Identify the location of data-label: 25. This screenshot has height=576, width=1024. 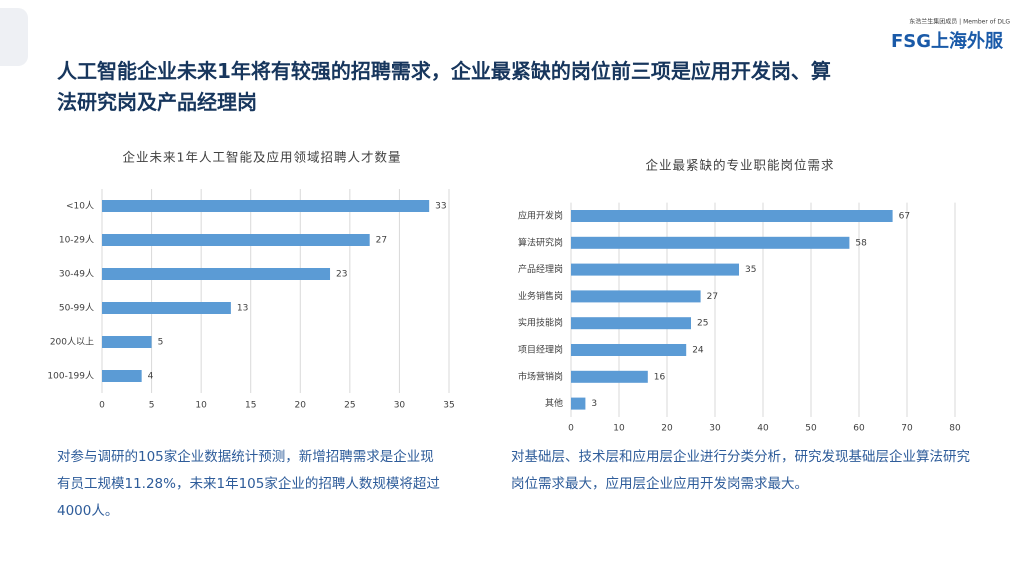
(702, 324).